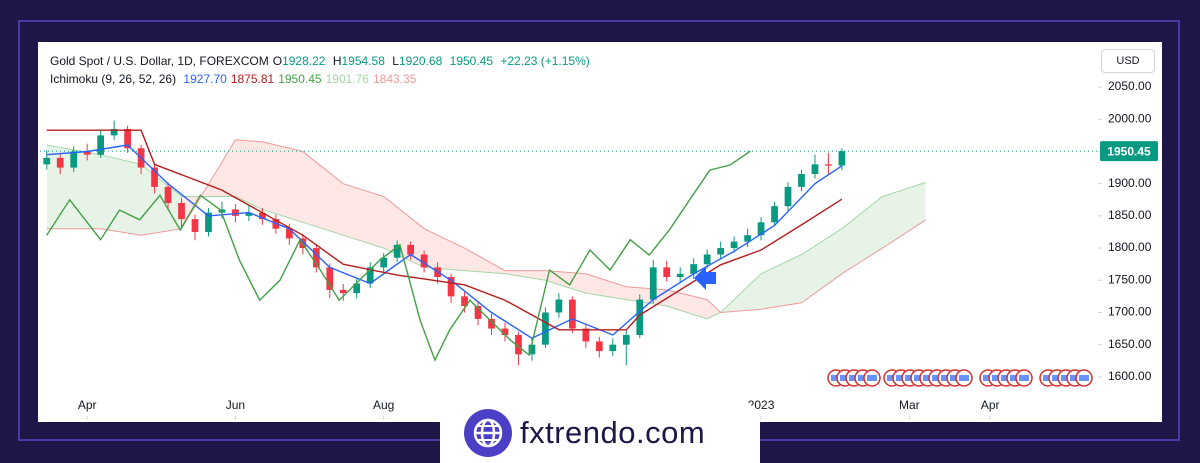  Describe the element at coordinates (705, 278) in the screenshot. I see `arrow-annotation` at that location.